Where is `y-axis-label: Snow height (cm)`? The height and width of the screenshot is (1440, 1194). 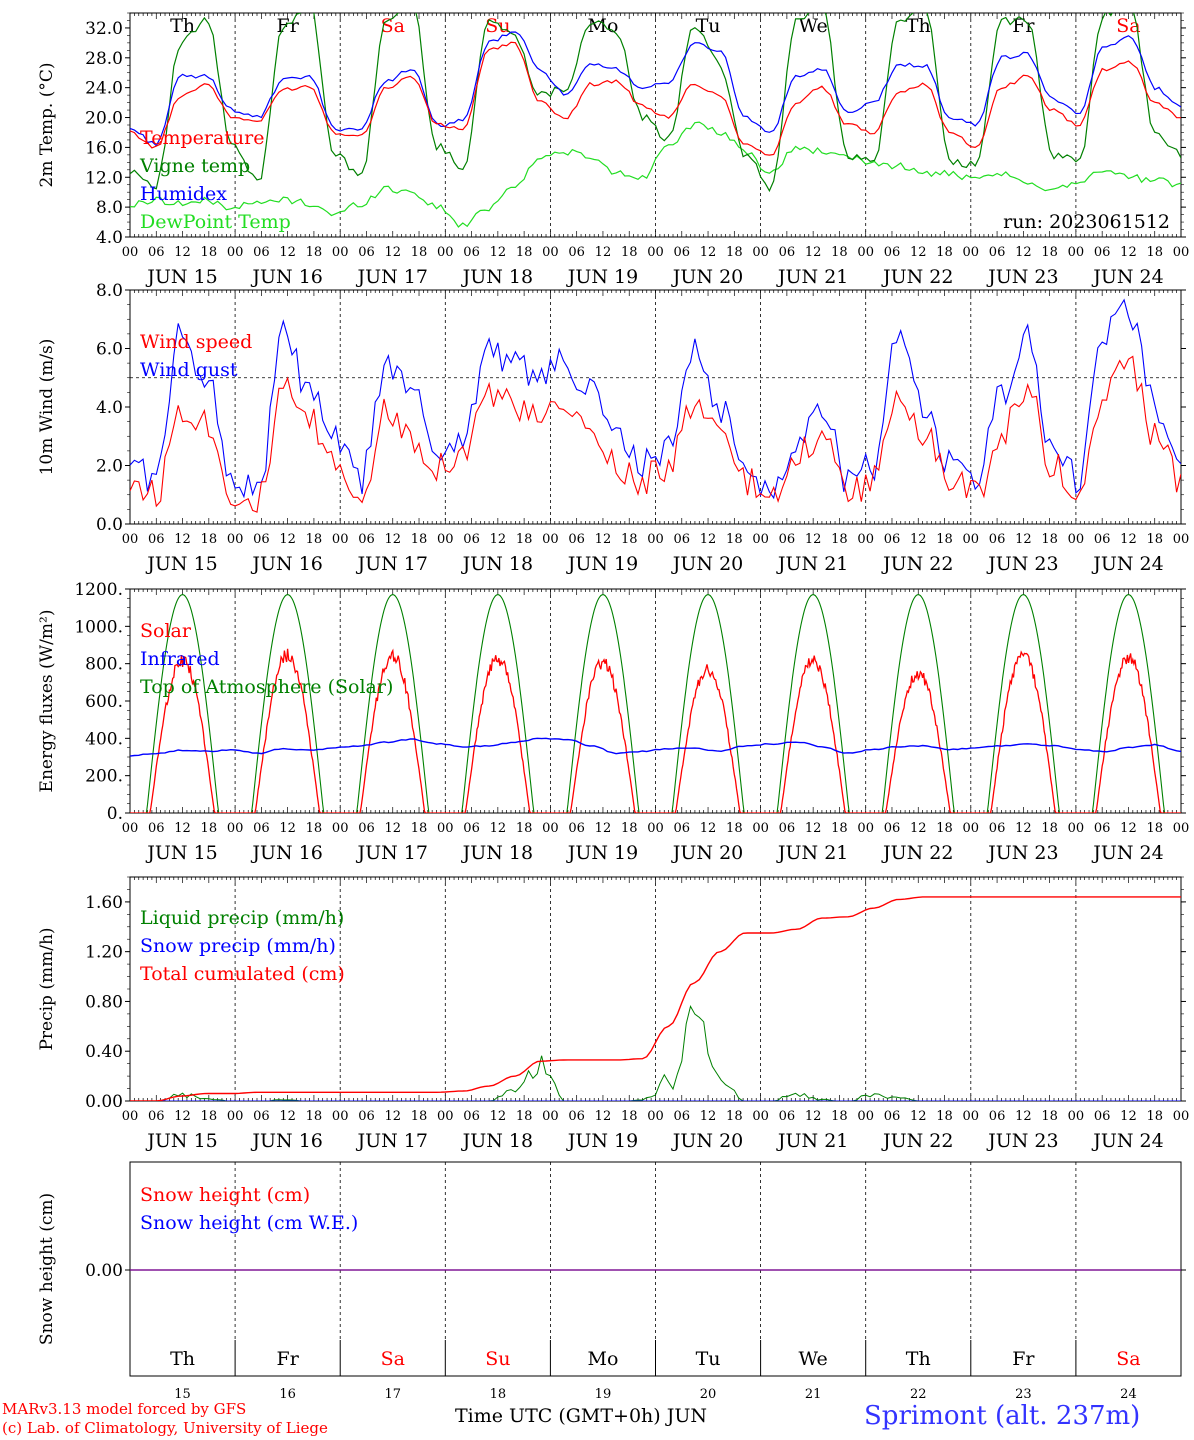 y-axis-label: Snow height (cm) is located at coordinates (47, 1269).